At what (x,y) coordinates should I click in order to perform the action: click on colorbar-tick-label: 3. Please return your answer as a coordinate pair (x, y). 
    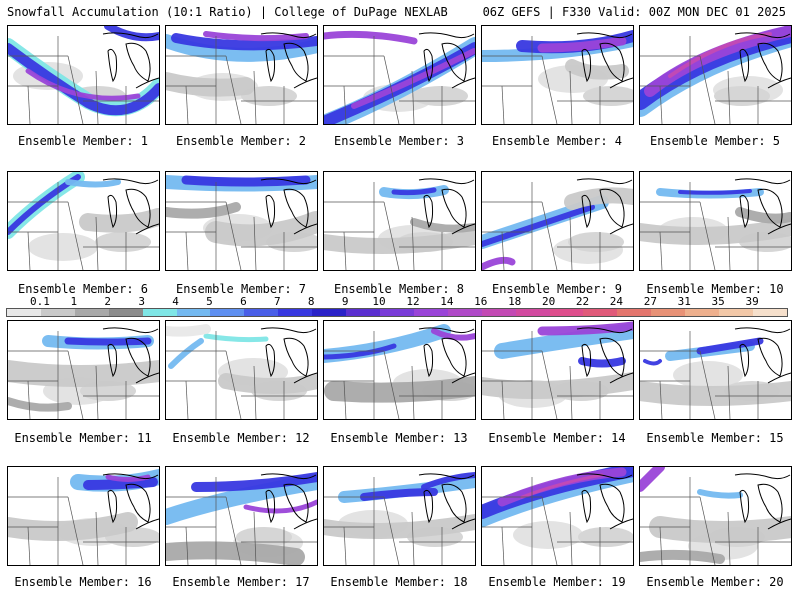
    Looking at the image, I should click on (141, 301).